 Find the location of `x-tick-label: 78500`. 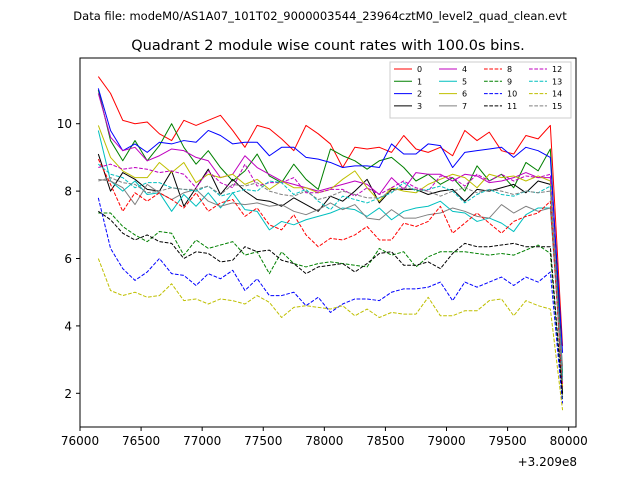

x-tick-label: 78500 is located at coordinates (385, 441).